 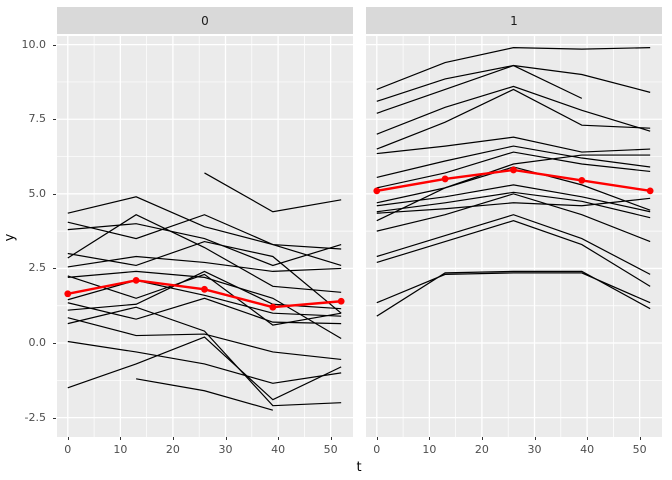 I want to click on facet-strip-0: 0, so click(x=205, y=20).